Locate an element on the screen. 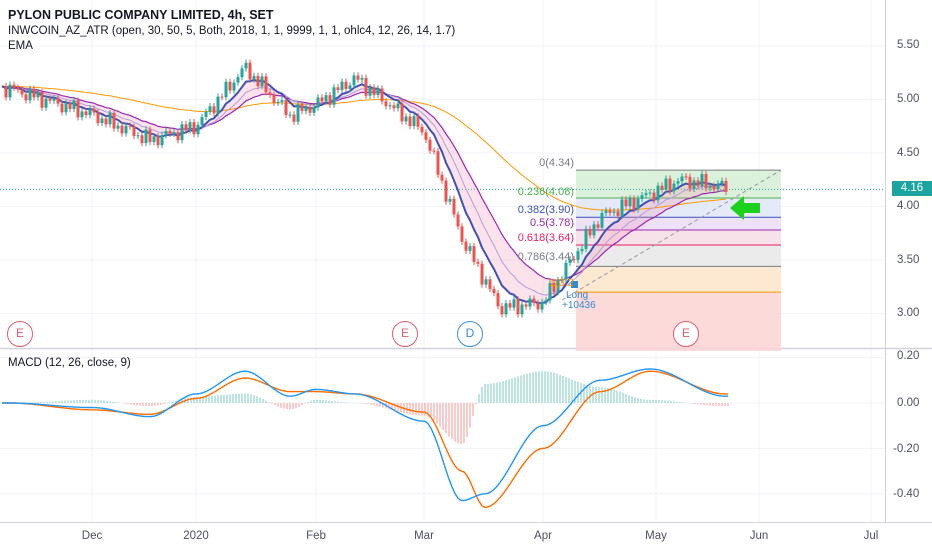 The width and height of the screenshot is (932, 550). macd-legend: MACD (12, 26, close, 9) is located at coordinates (69, 363).